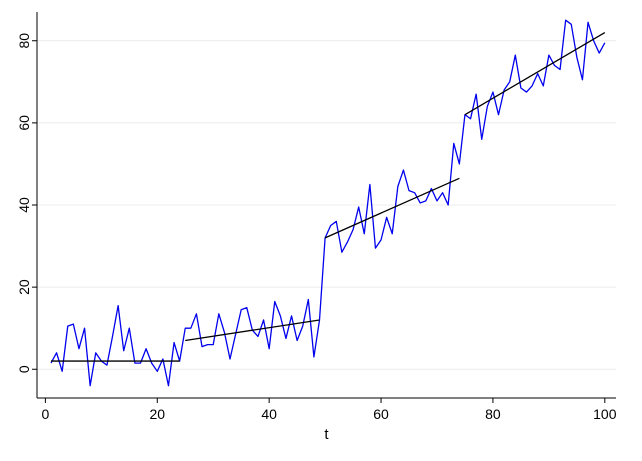 This screenshot has height=461, width=642. Describe the element at coordinates (329, 410) in the screenshot. I see `x-axis-ticks: 0 20 40 60 80 100` at that location.